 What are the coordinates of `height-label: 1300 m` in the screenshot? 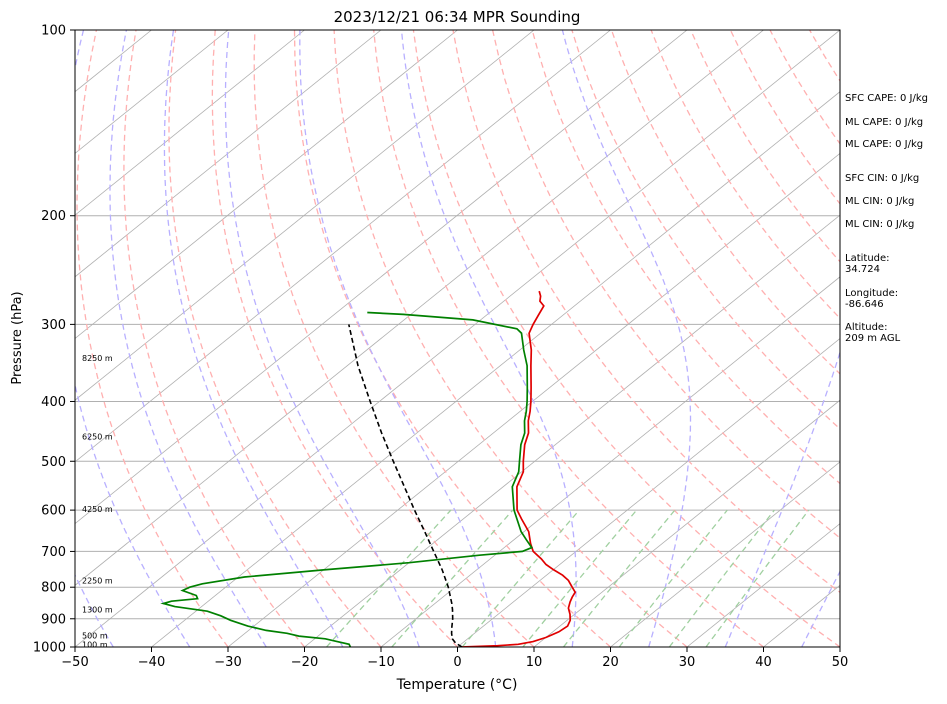 It's located at (97, 610).